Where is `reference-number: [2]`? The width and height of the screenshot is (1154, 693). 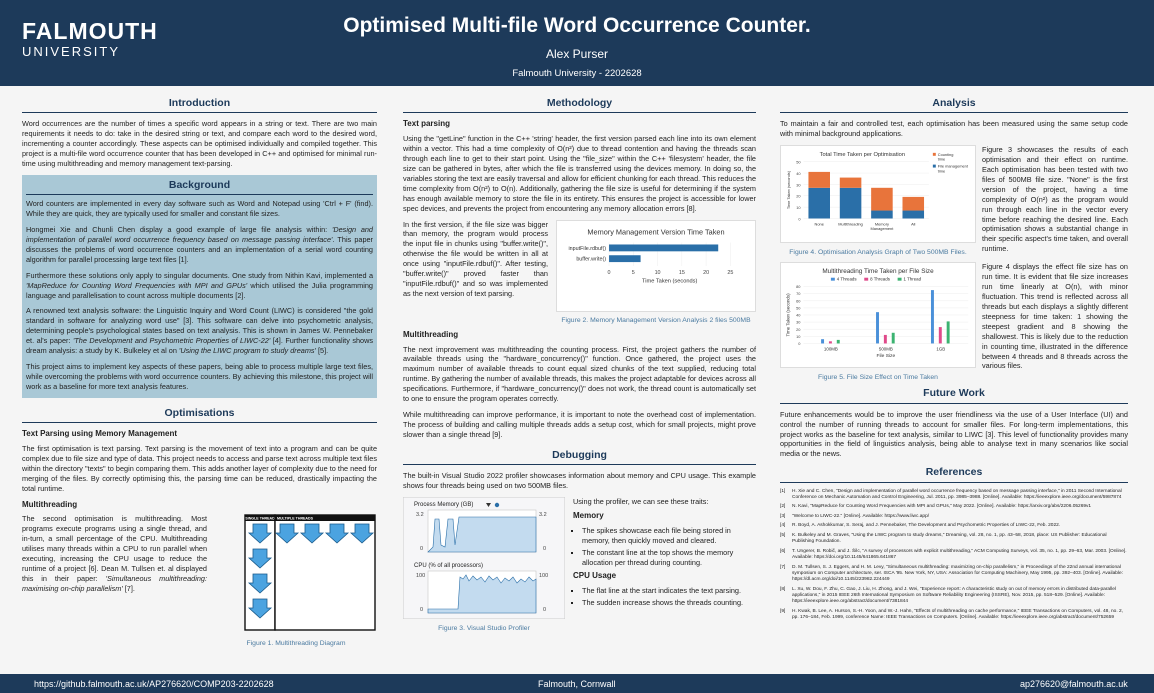
reference-number: [2] is located at coordinates (783, 507).